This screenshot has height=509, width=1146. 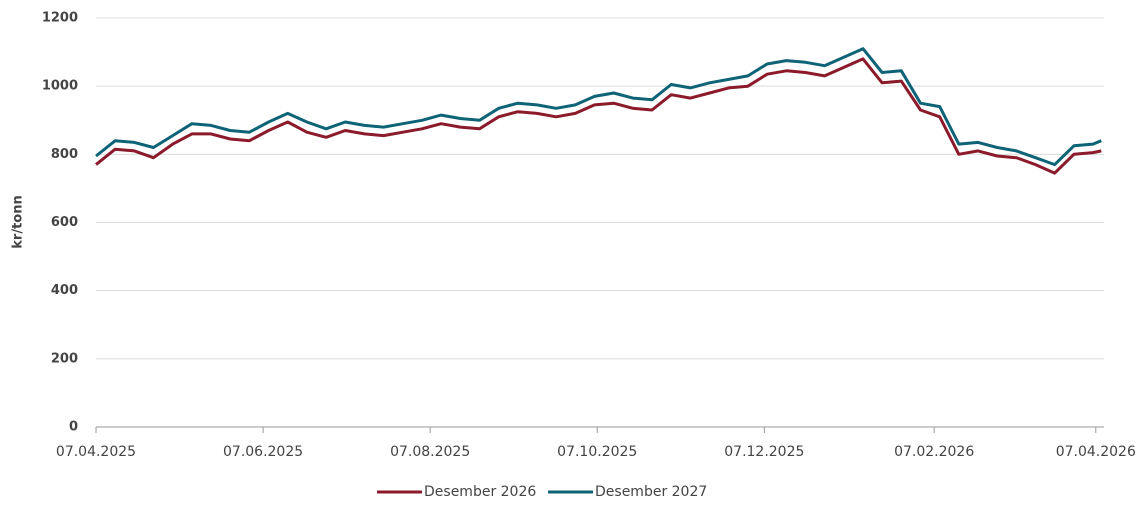 I want to click on x-tick-label: 07.04.2025, so click(x=96, y=452).